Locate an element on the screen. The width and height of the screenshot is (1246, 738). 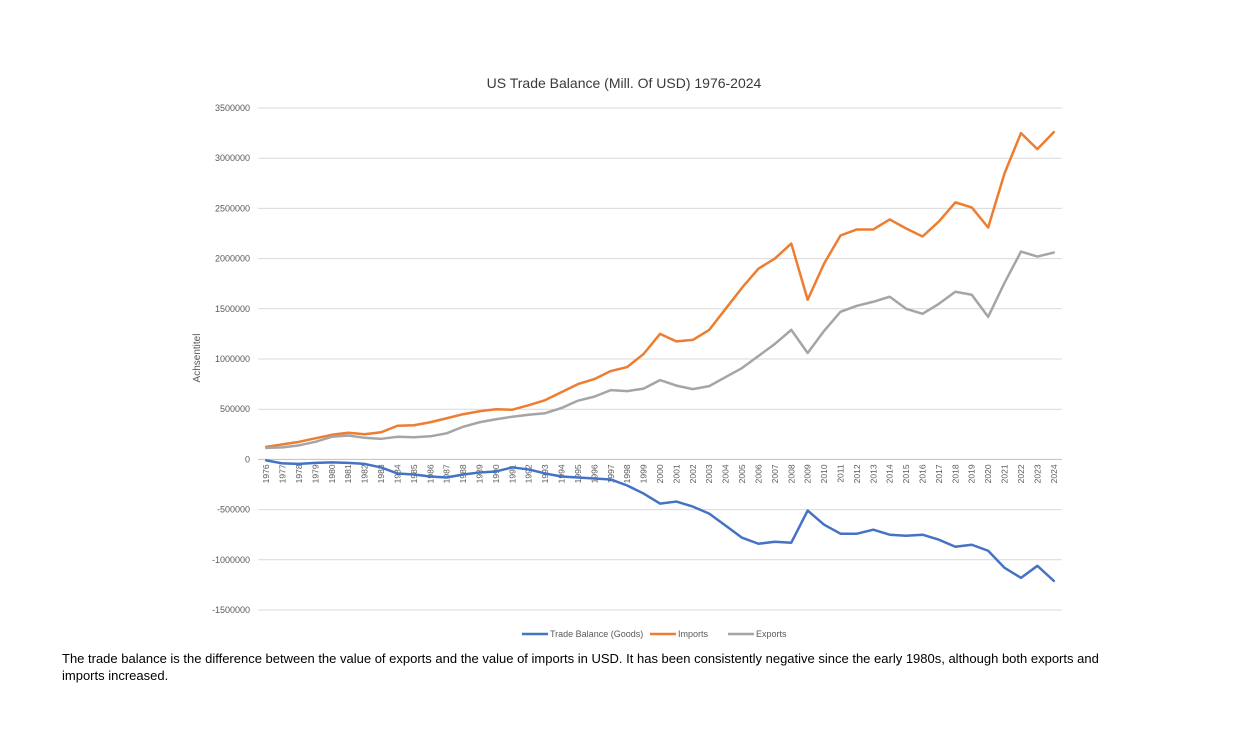
x-tick-label: 2012 is located at coordinates (857, 473).